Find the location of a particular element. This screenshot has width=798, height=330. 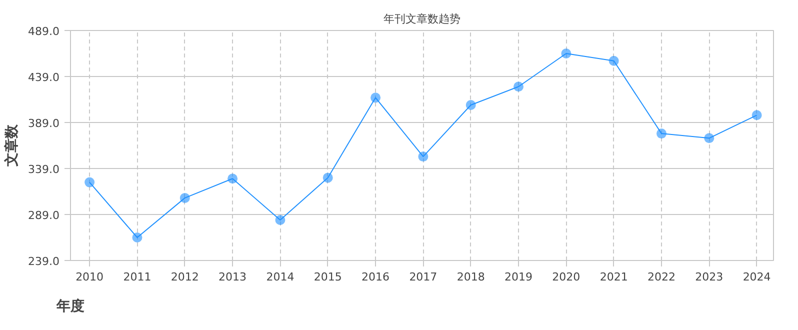

x-tick-label: 2013 is located at coordinates (232, 277).